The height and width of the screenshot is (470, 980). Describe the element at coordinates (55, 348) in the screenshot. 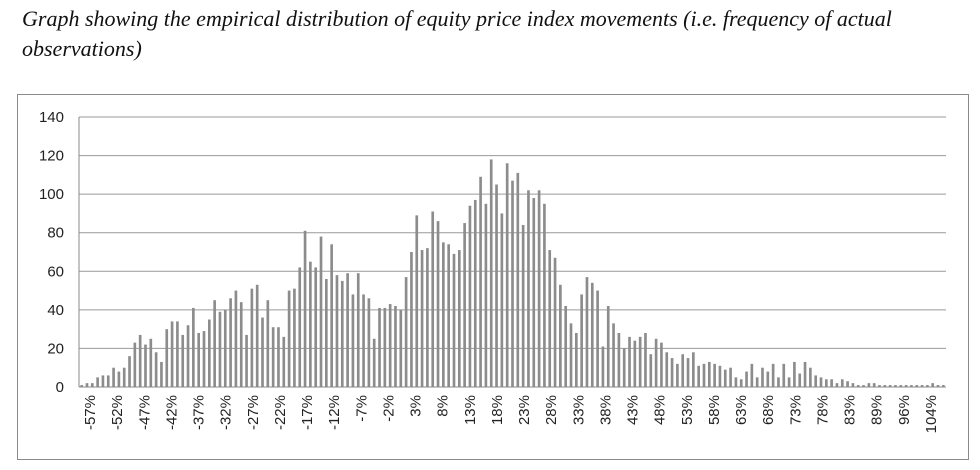

I see `y-tick-label: 20` at that location.